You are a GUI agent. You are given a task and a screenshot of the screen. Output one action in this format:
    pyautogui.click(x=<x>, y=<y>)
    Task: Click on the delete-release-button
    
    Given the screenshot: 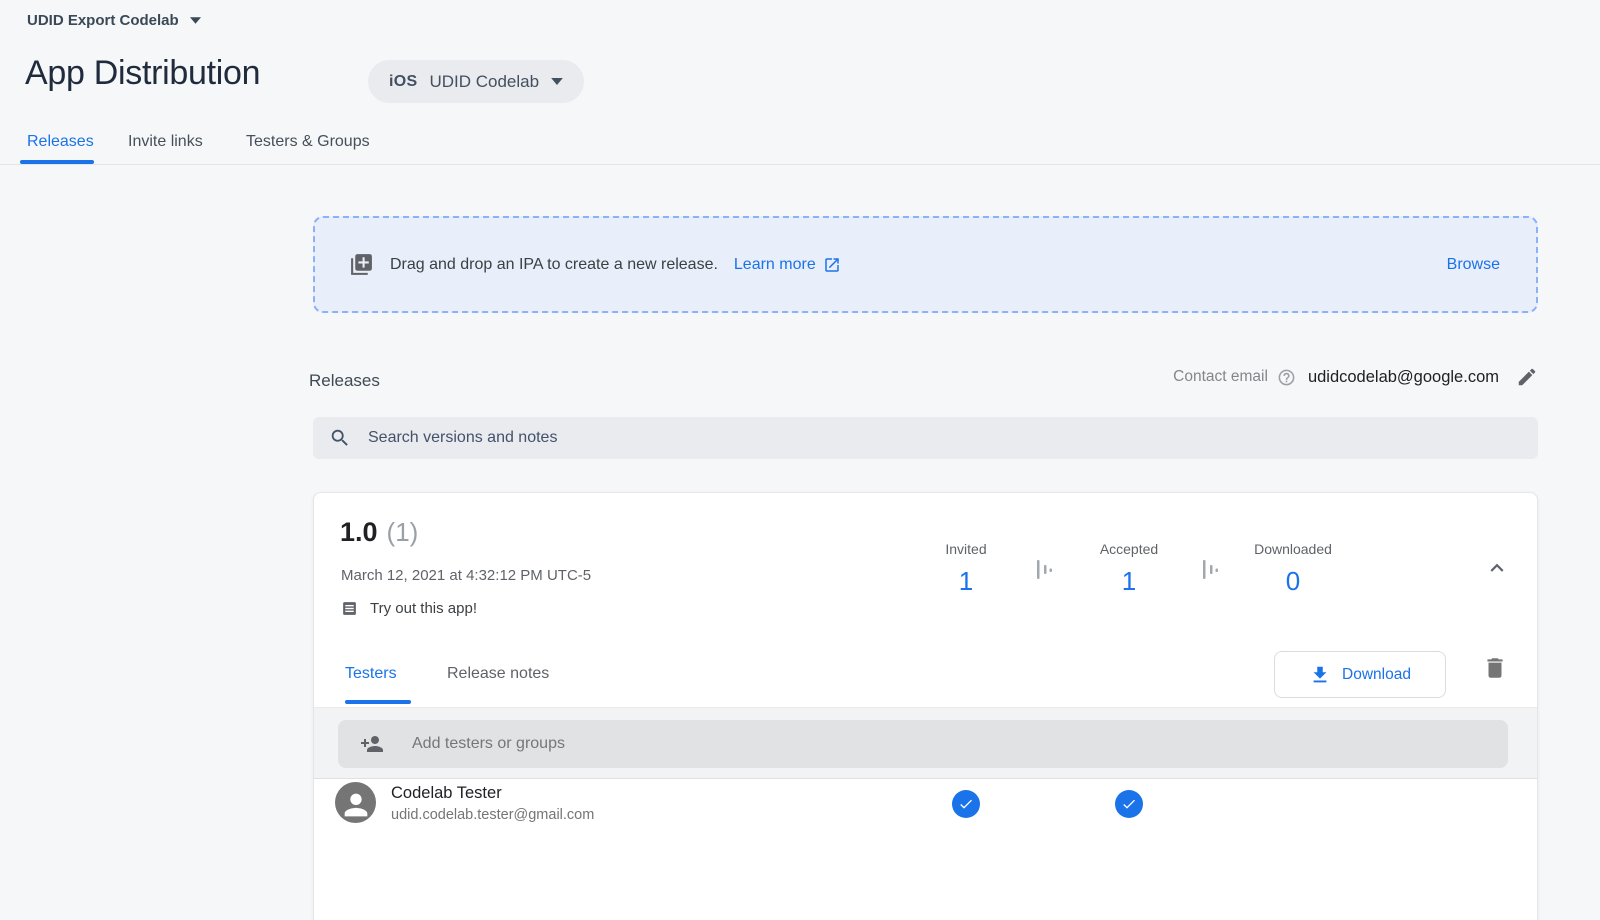 What is the action you would take?
    pyautogui.click(x=1495, y=668)
    